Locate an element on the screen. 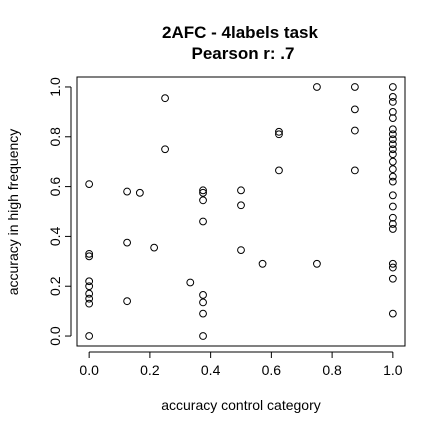 The image size is (447, 438). y-tick-label: 0.0 is located at coordinates (55, 336).